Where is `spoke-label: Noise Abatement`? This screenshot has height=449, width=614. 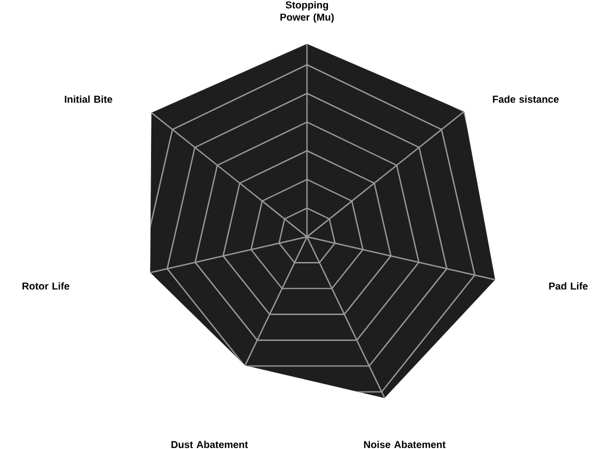 spoke-label: Noise Abatement is located at coordinates (405, 444).